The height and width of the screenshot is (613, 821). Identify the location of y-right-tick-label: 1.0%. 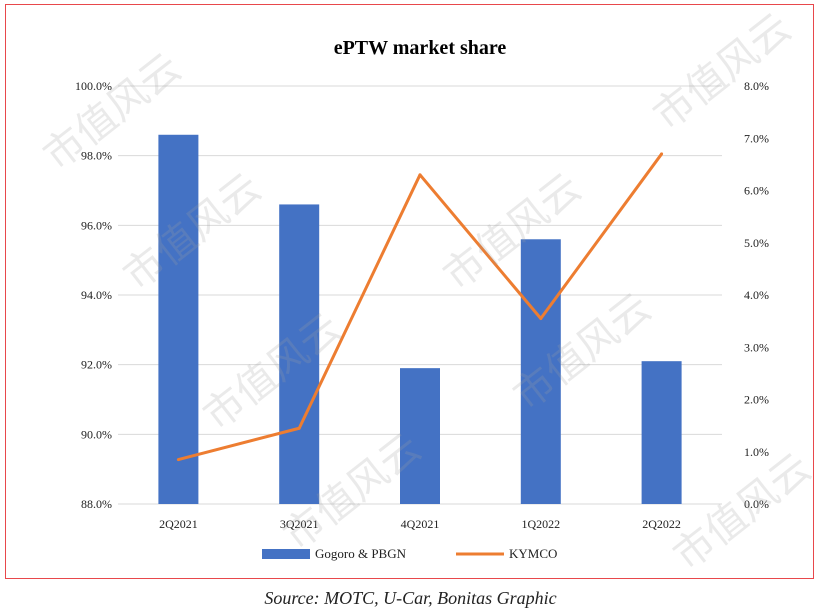
(756, 452).